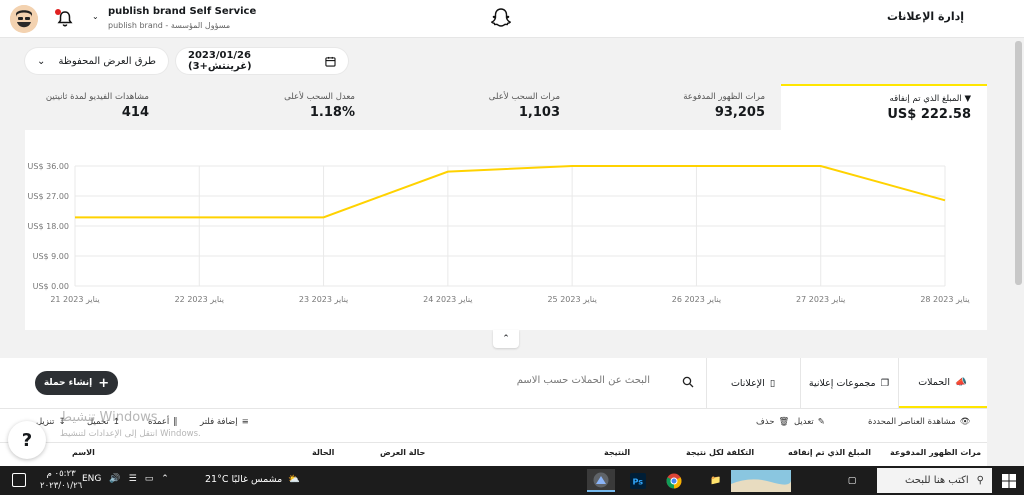  I want to click on add-filter-button: إضافة فلتر ≡, so click(224, 422).